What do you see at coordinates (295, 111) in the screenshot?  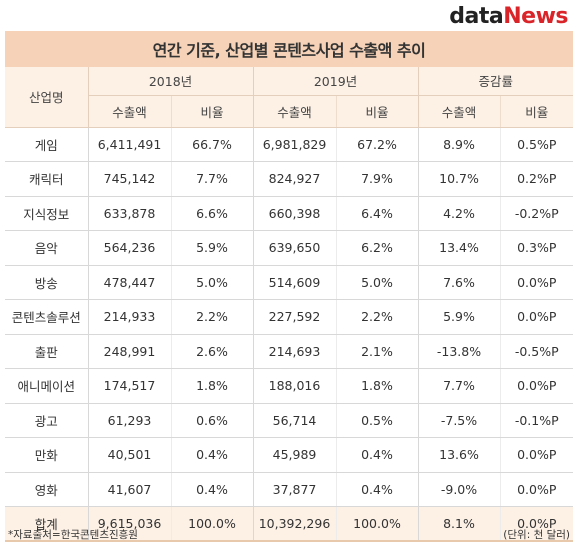 I see `header-2019-export: 수출액` at bounding box center [295, 111].